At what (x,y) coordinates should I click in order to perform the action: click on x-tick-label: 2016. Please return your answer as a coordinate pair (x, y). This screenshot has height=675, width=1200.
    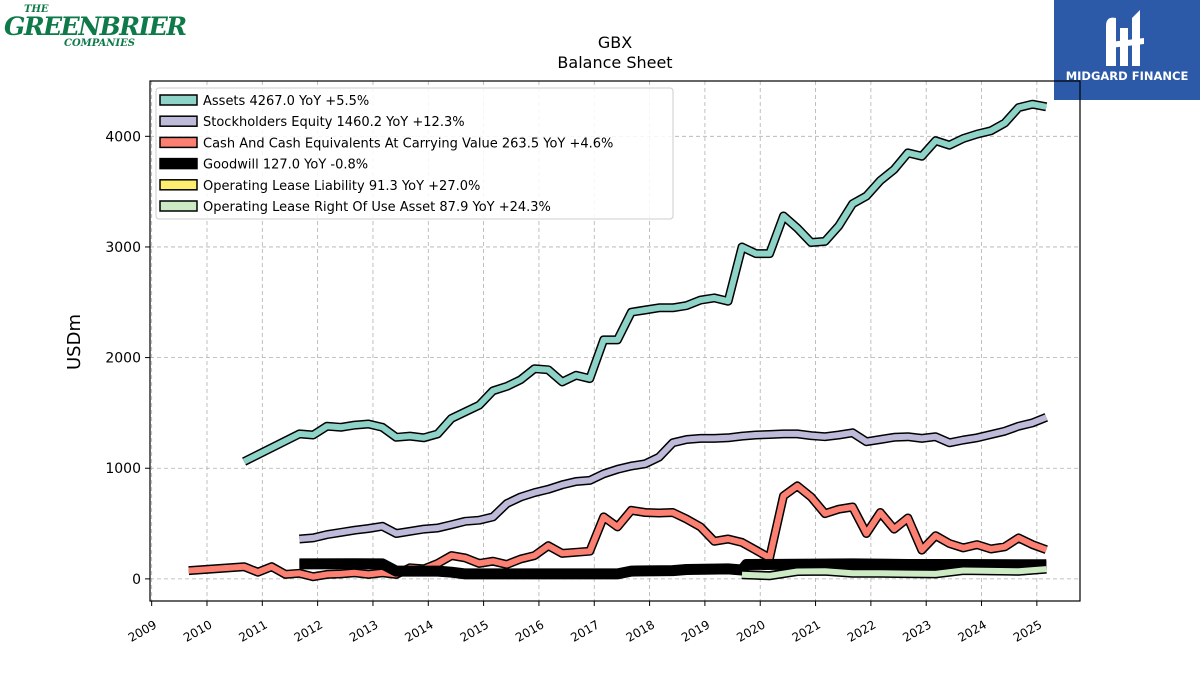
    Looking at the image, I should click on (529, 630).